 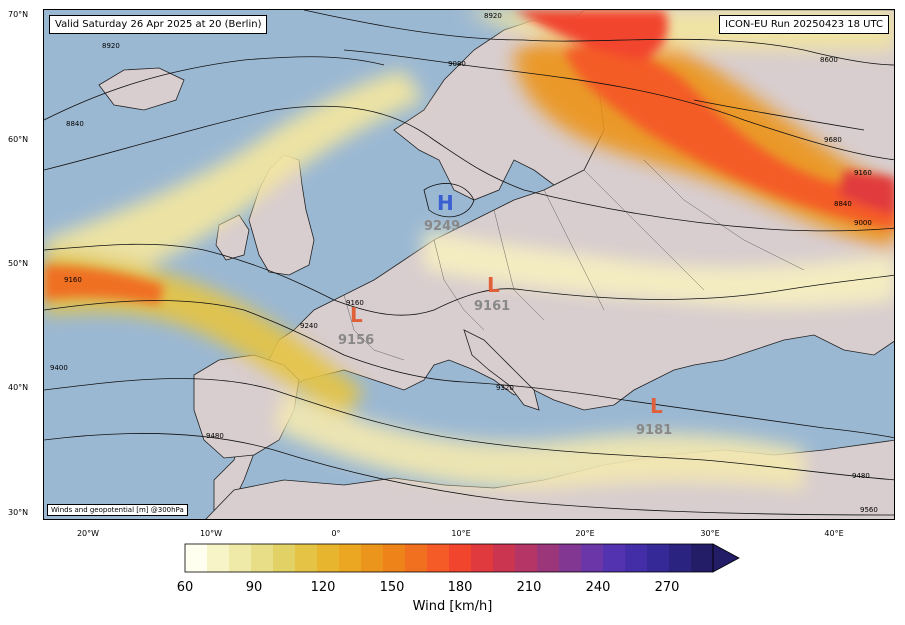 What do you see at coordinates (591, 35) in the screenshot?
I see `jet-core-north` at bounding box center [591, 35].